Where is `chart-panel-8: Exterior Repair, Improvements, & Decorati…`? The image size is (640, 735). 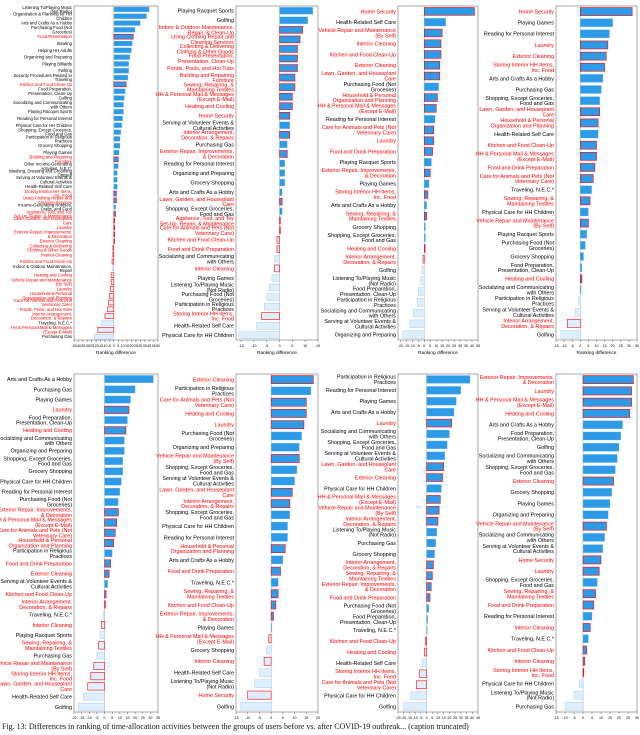 chart-panel-8: Exterior Repair, Improvements, & Decorati… is located at coordinates (557, 546).